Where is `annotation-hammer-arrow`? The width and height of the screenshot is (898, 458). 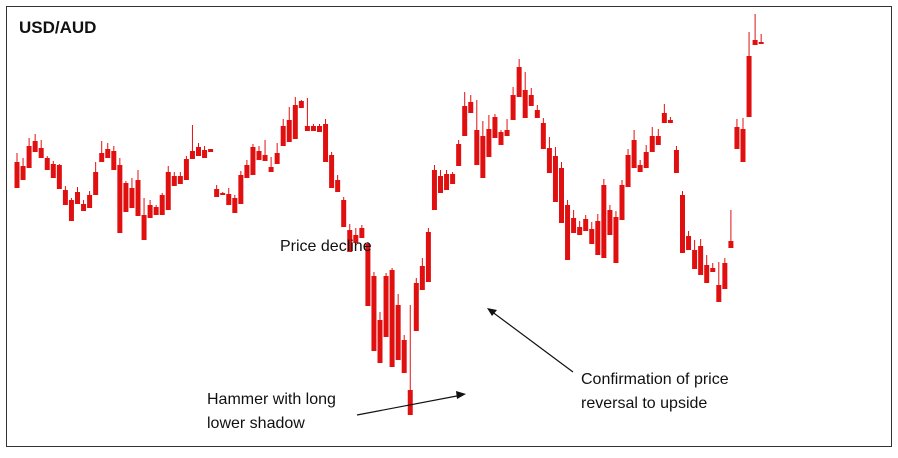
annotation-hammer-arrow is located at coordinates (409, 405).